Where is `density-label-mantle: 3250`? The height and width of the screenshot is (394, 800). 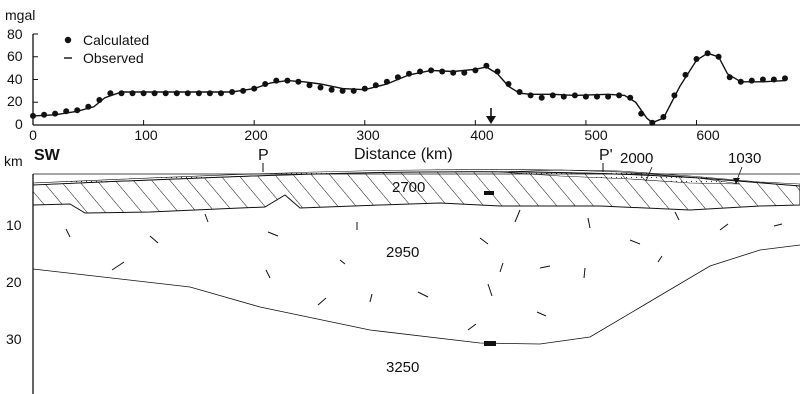 density-label-mantle: 3250 is located at coordinates (402, 367).